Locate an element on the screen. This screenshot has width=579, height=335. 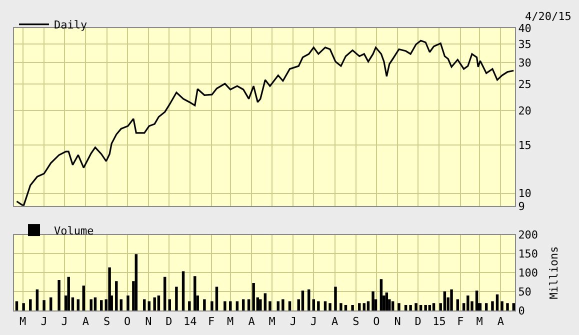
x-tick-label: 14 is located at coordinates (190, 321).